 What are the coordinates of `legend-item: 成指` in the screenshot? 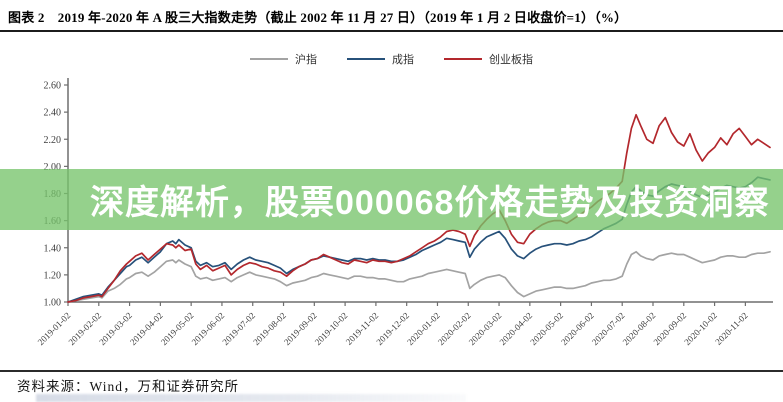 It's located at (380, 59).